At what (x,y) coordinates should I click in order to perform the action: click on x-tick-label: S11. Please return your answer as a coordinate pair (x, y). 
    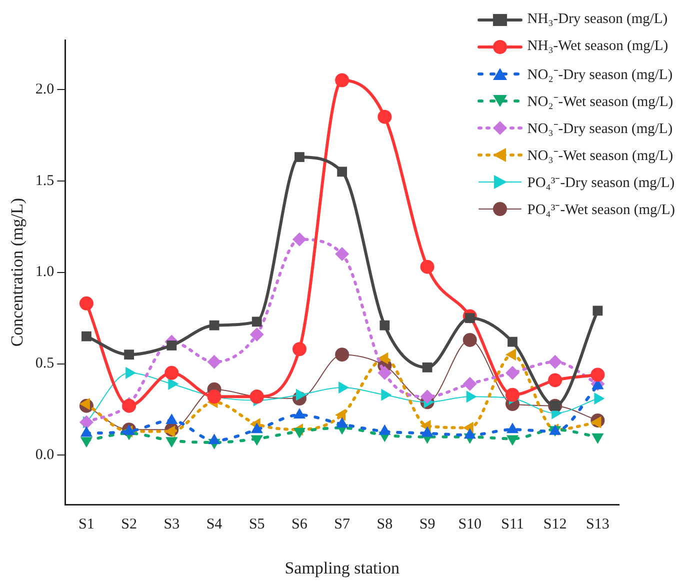
    Looking at the image, I should click on (512, 524).